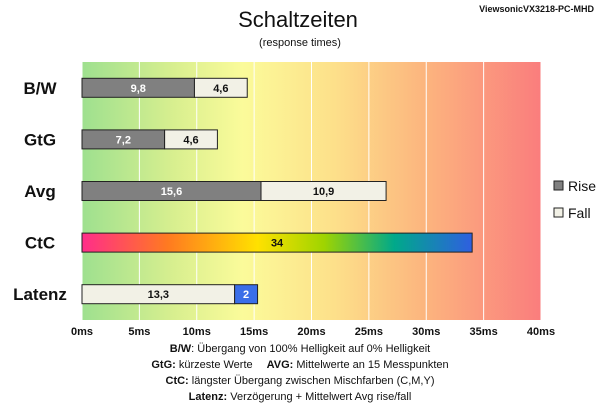  I want to click on x-tick-label: 0ms, so click(82, 332).